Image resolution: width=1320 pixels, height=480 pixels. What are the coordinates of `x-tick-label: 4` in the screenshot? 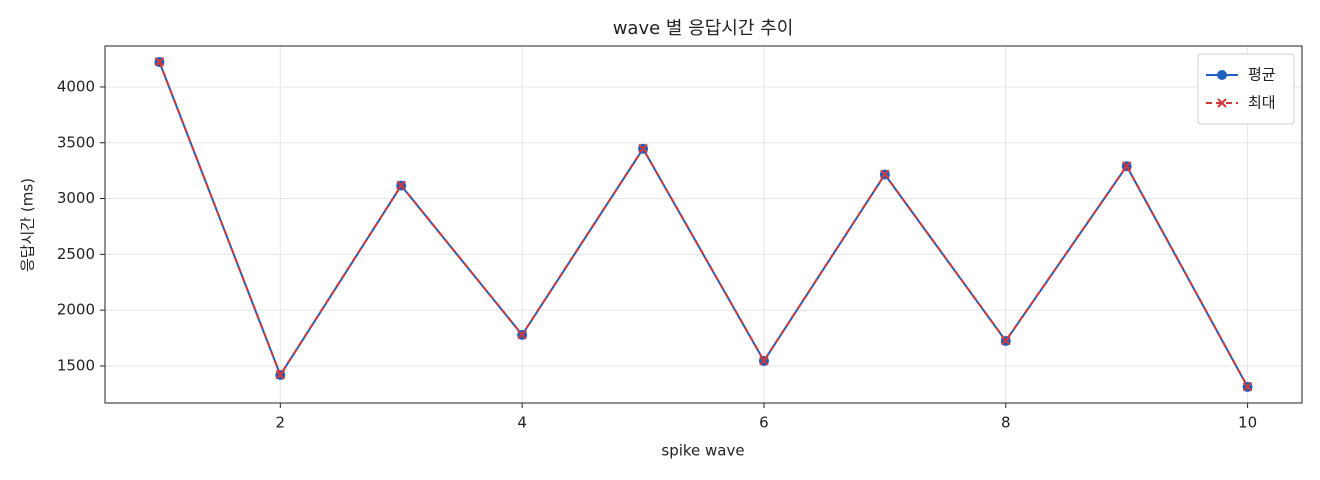 It's located at (522, 423).